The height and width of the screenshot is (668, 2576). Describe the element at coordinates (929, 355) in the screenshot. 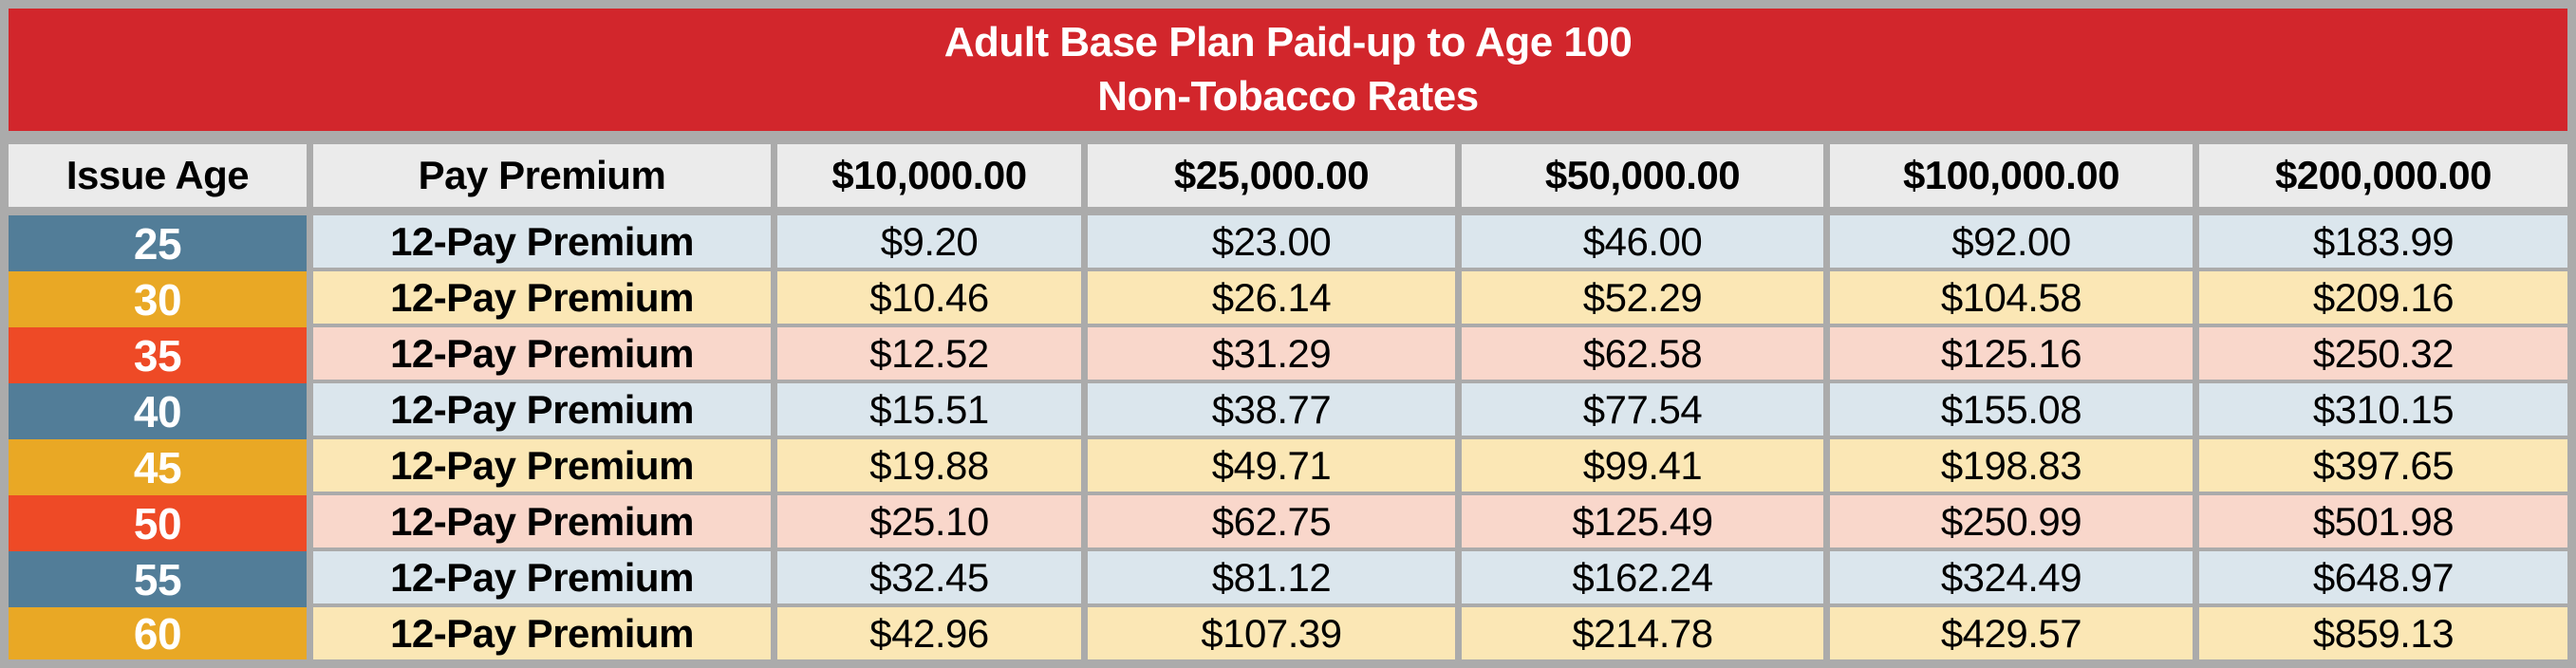

I see `rate-cell: $12.52` at that location.